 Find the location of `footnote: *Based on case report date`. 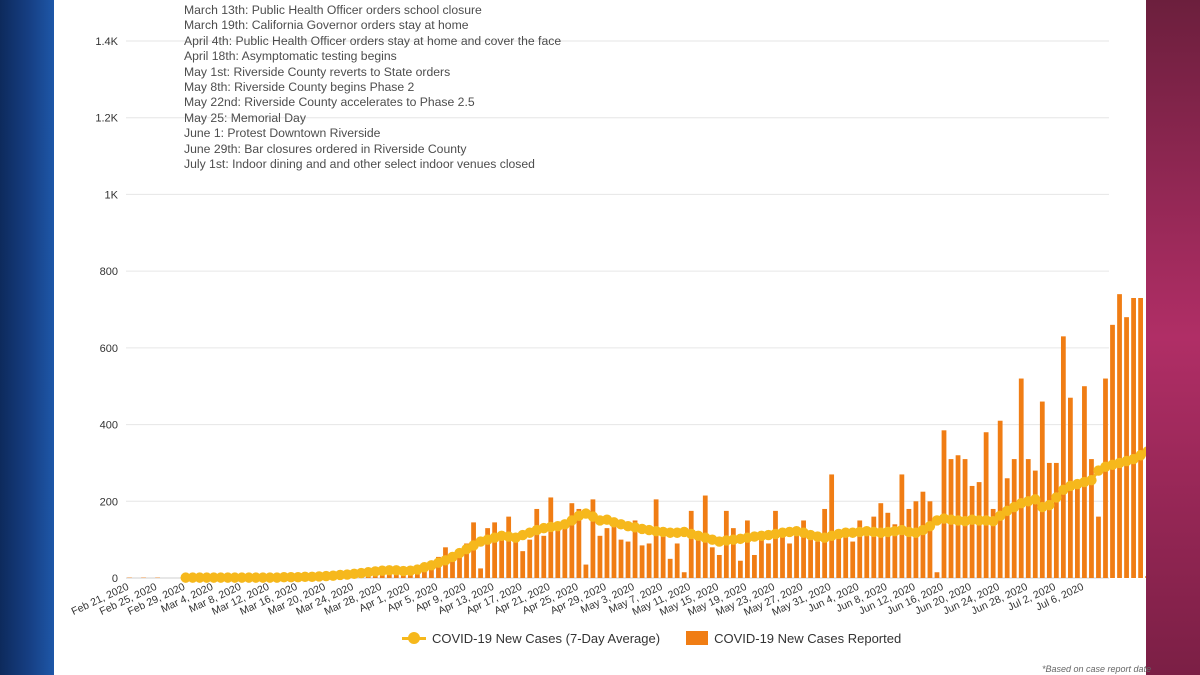

footnote: *Based on case report date is located at coordinates (1097, 669).